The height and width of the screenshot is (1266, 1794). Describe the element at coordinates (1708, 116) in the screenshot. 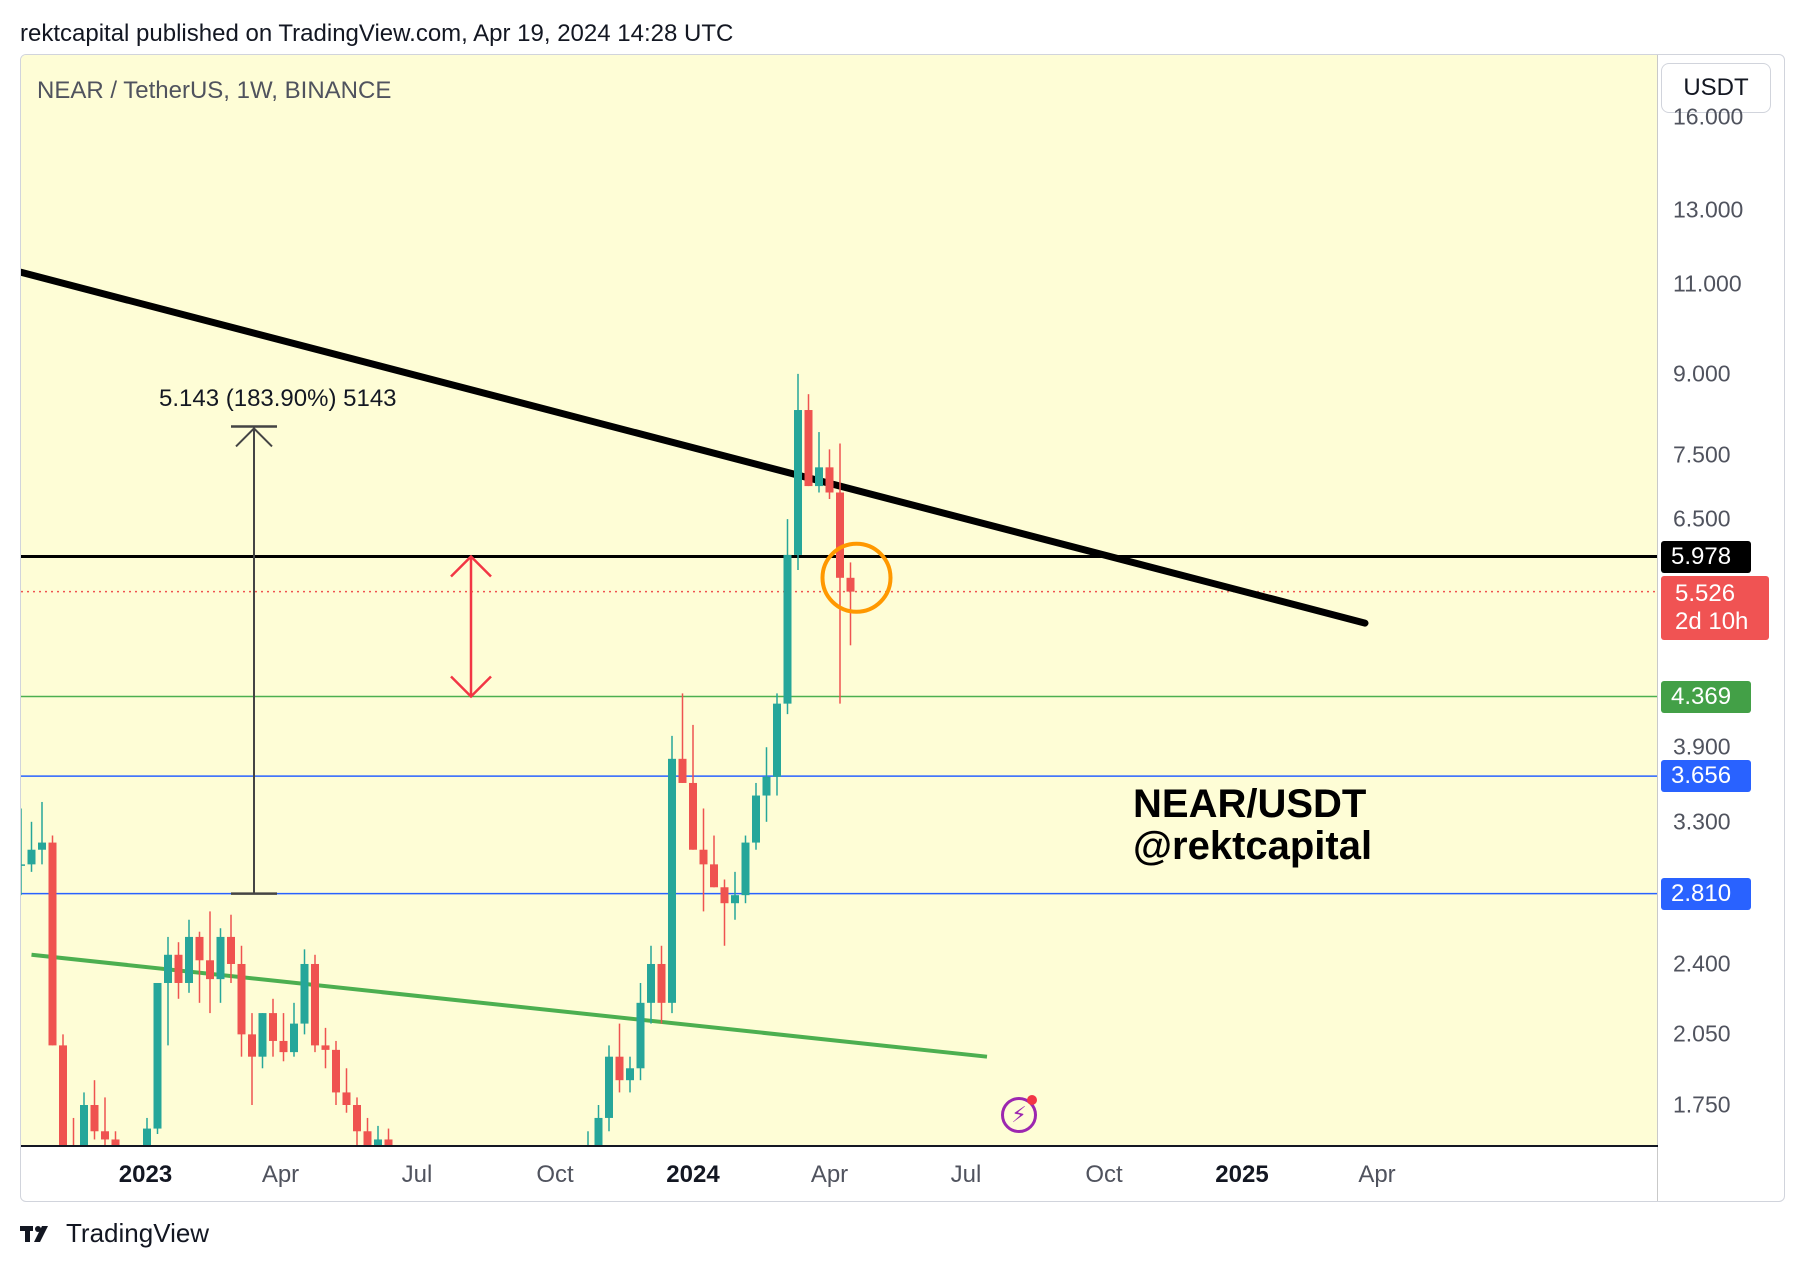

I see `y-tick-label: 16.000` at that location.